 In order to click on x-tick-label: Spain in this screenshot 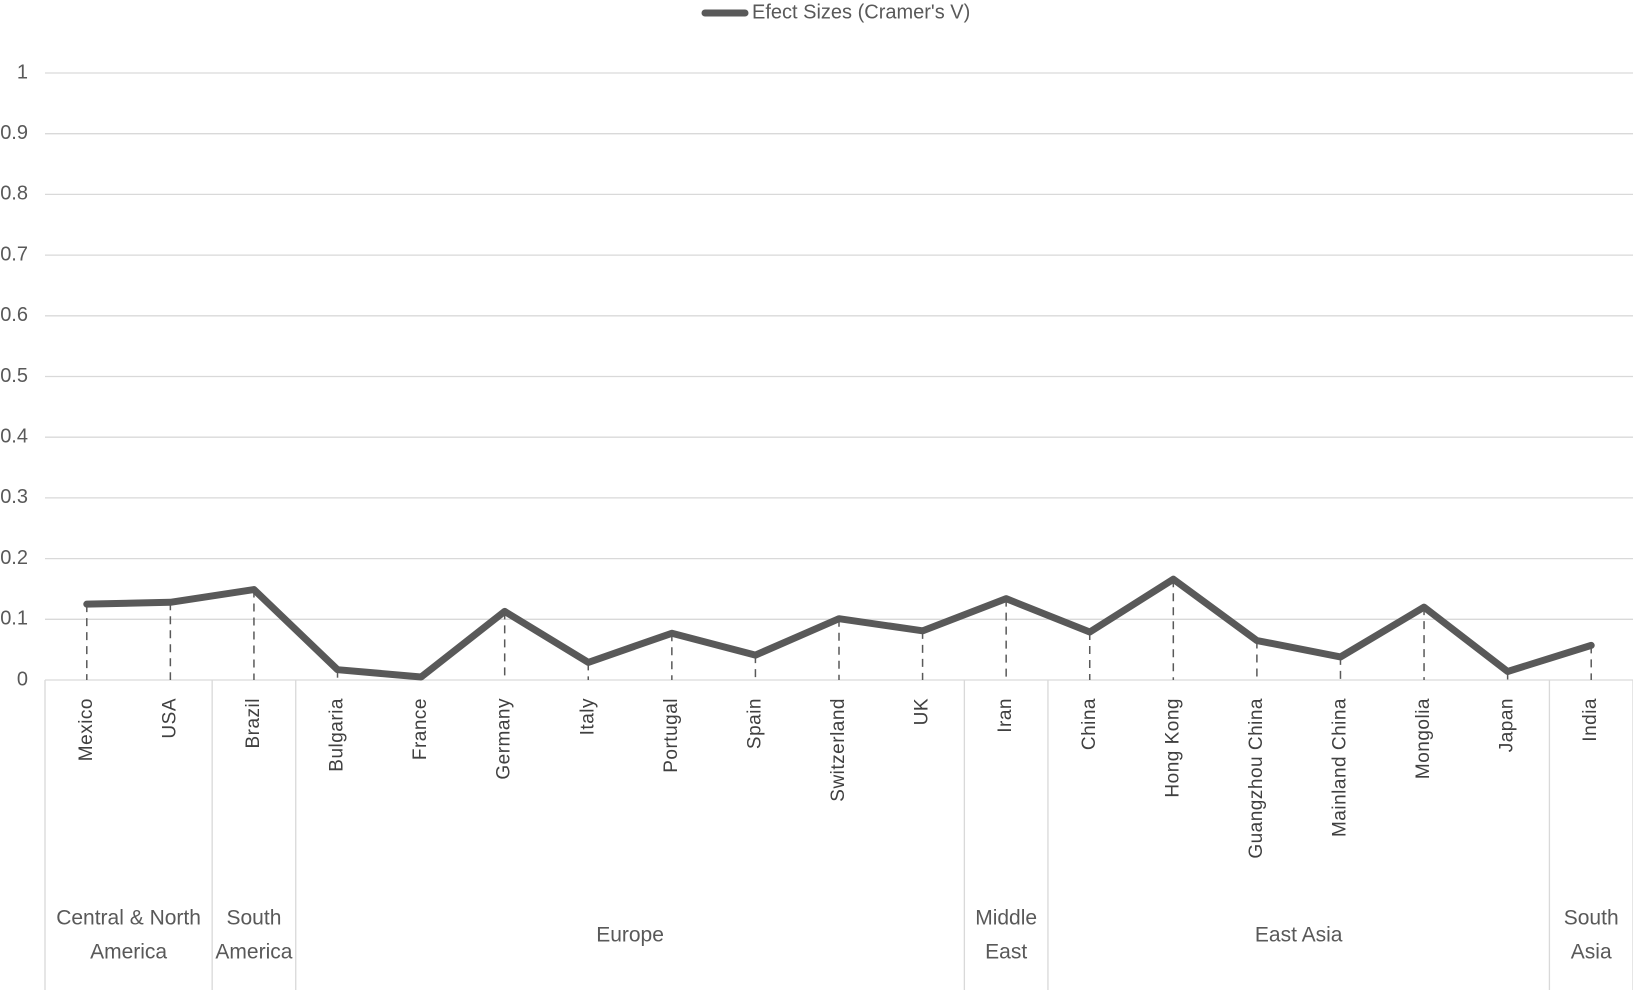, I will do `click(754, 723)`.